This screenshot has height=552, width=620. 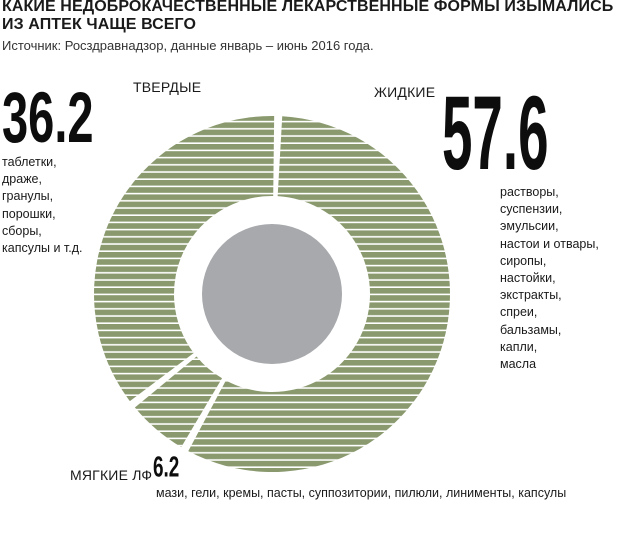 What do you see at coordinates (523, 260) in the screenshot?
I see `list-item: сиропы,` at bounding box center [523, 260].